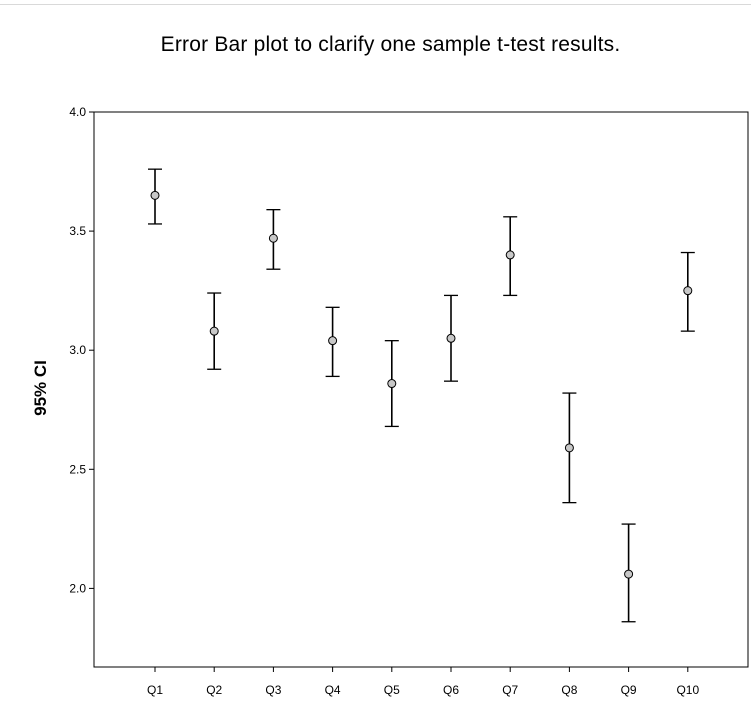  I want to click on error-bar-q10, so click(687, 291).